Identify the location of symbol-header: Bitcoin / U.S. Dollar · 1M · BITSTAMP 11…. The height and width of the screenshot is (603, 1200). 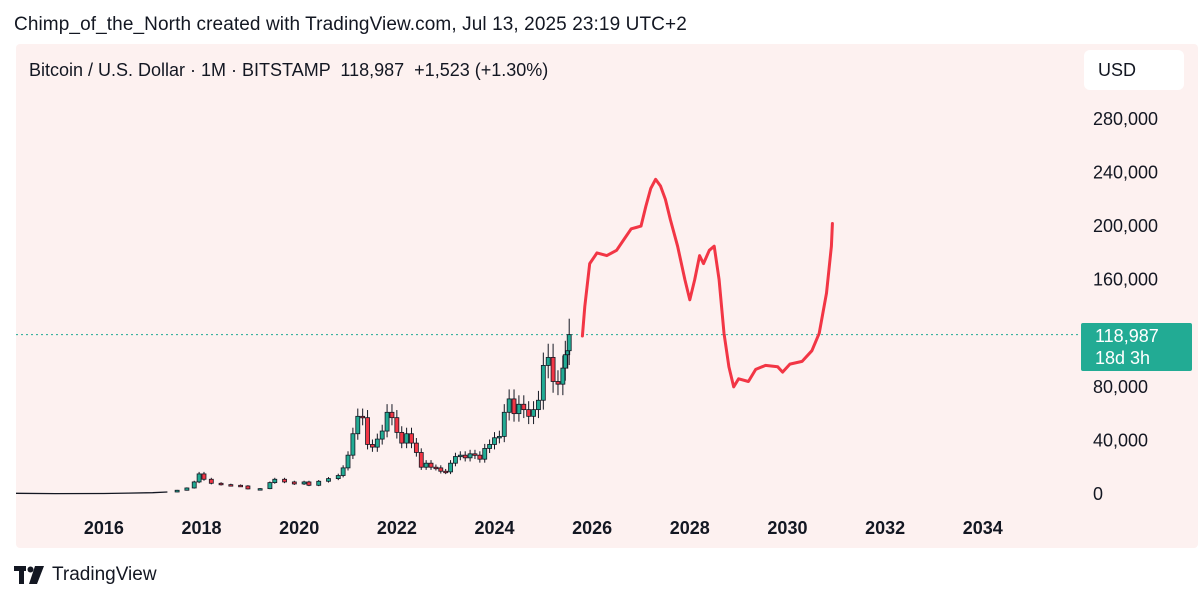
(288, 70).